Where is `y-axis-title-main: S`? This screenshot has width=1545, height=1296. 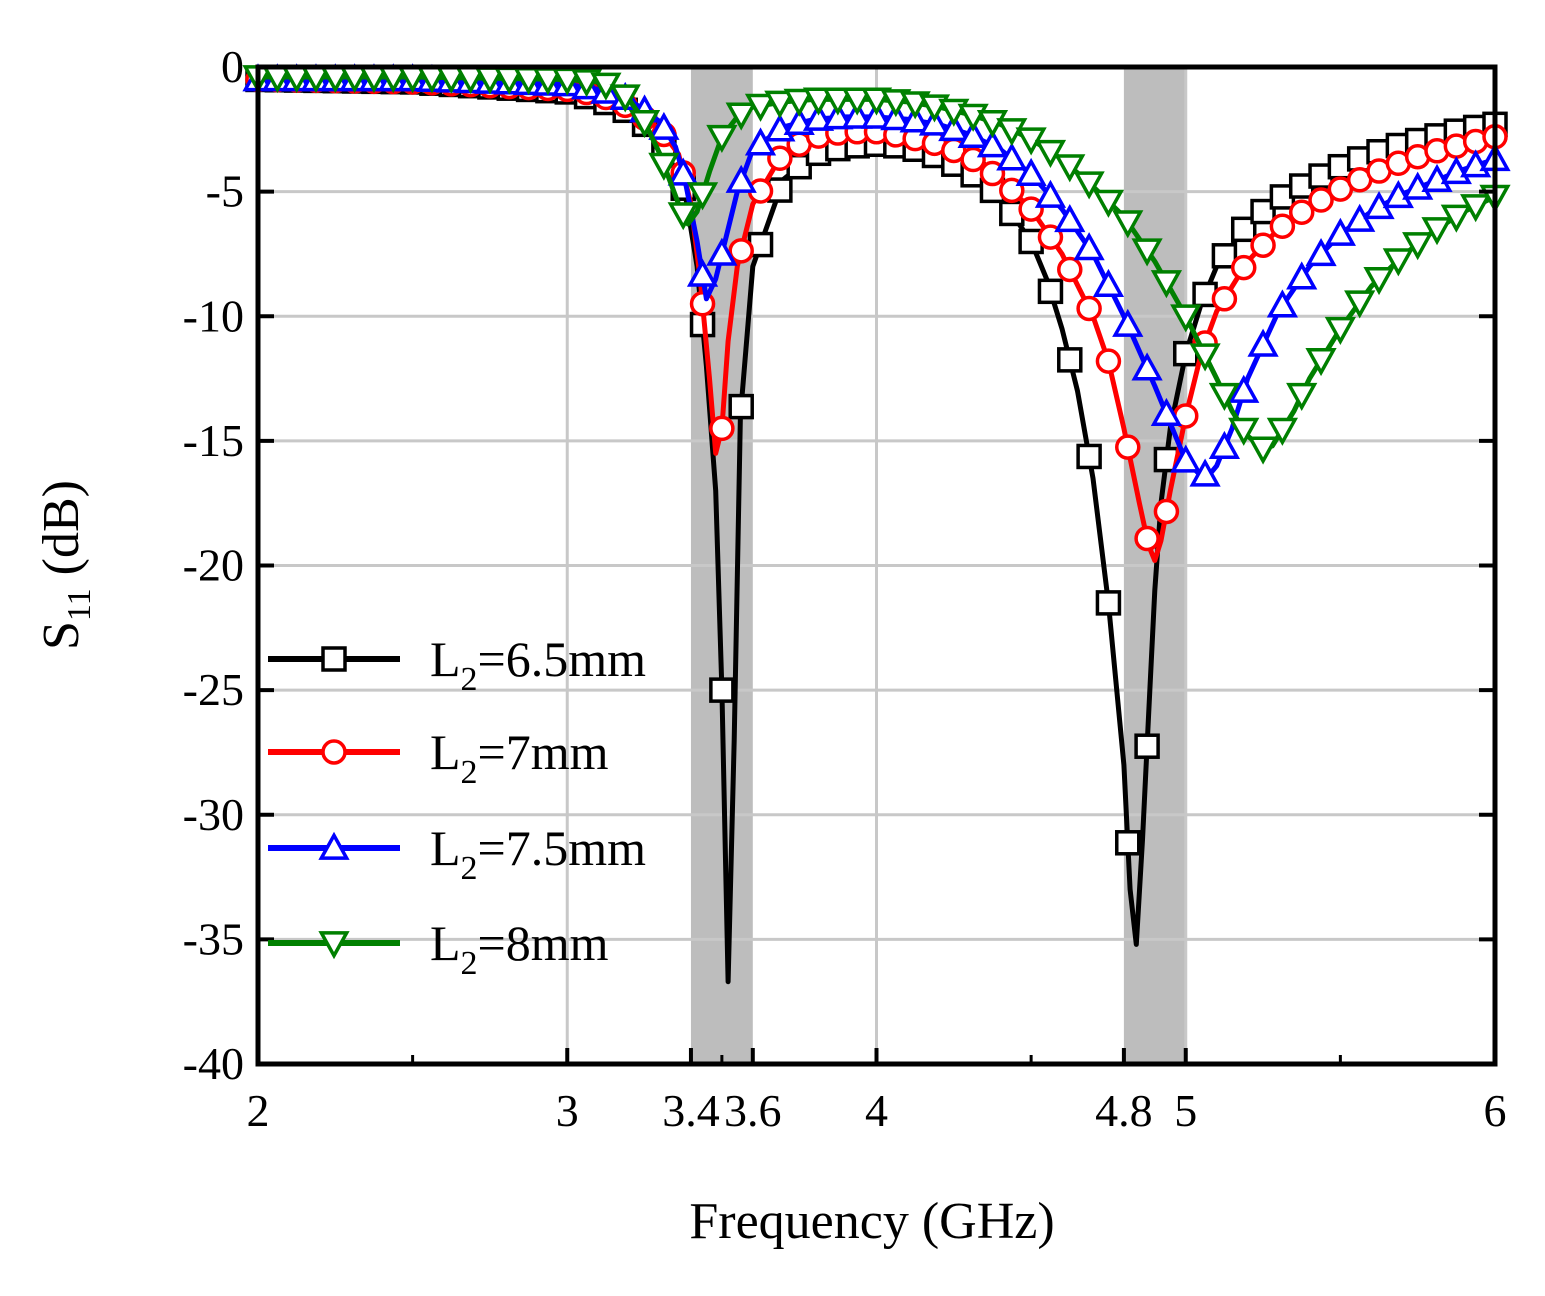 y-axis-title-main: S is located at coordinates (61, 635).